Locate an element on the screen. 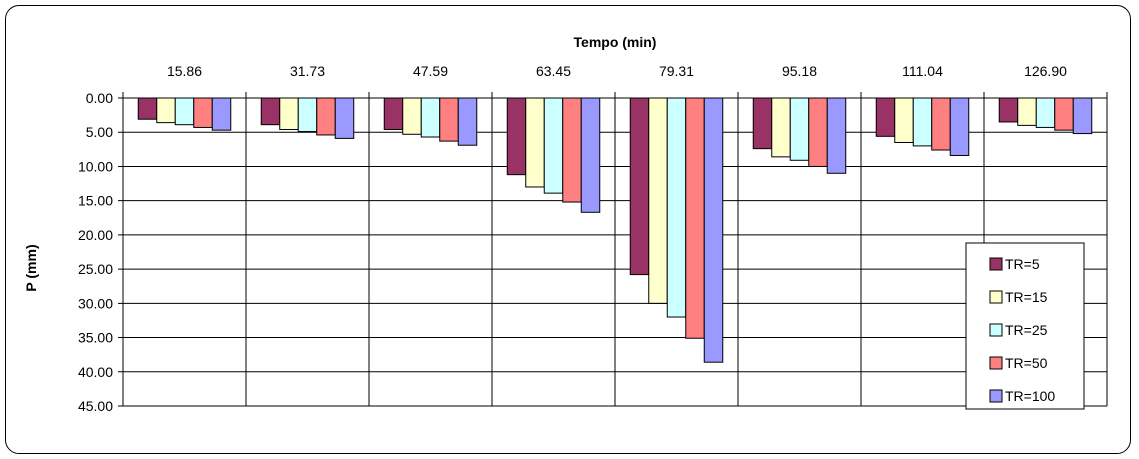  y-tick-label: 25.00 is located at coordinates (95, 269).